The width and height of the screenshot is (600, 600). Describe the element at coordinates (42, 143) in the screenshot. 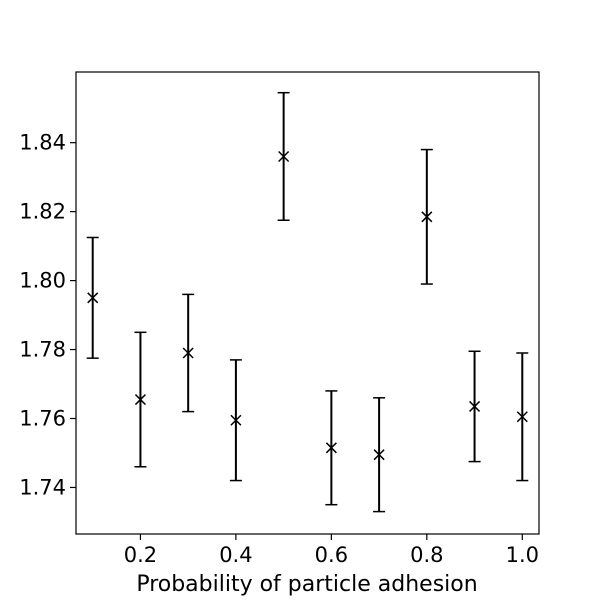

I see `y-tick-label: 1.84` at that location.